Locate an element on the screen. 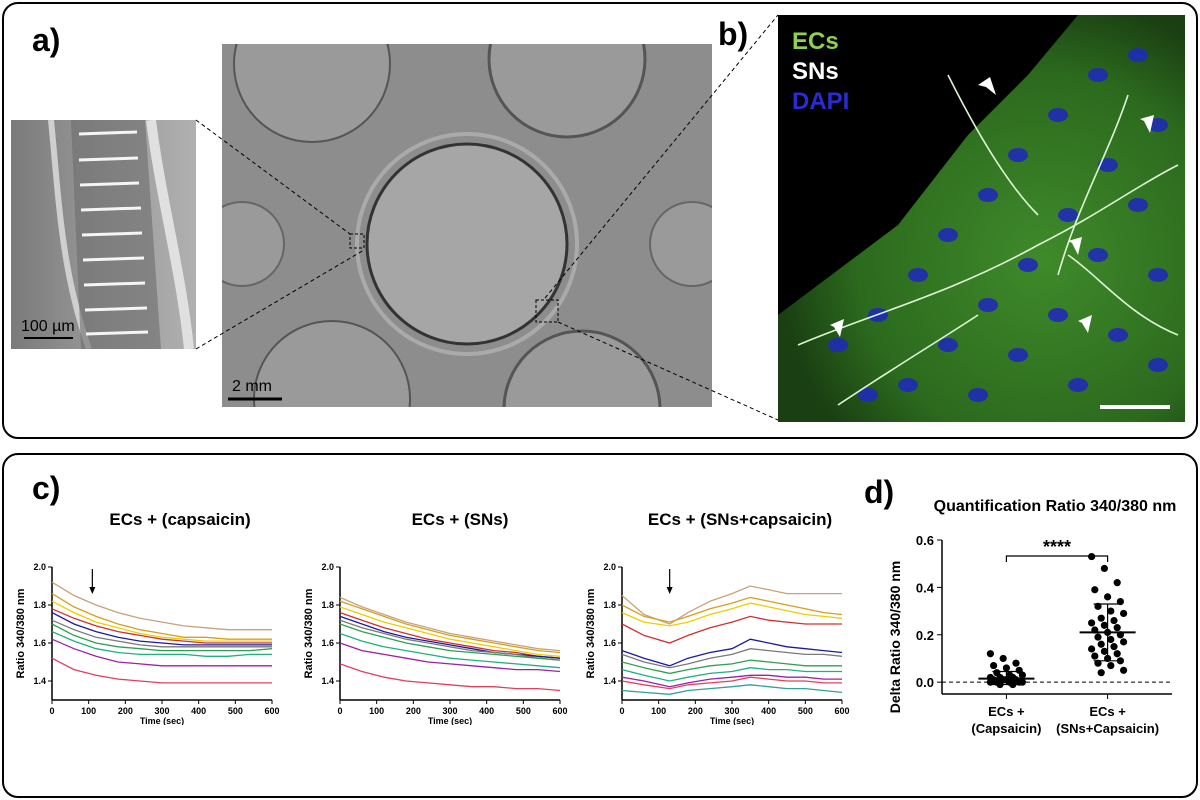  panel-label-d: d) is located at coordinates (879, 492).